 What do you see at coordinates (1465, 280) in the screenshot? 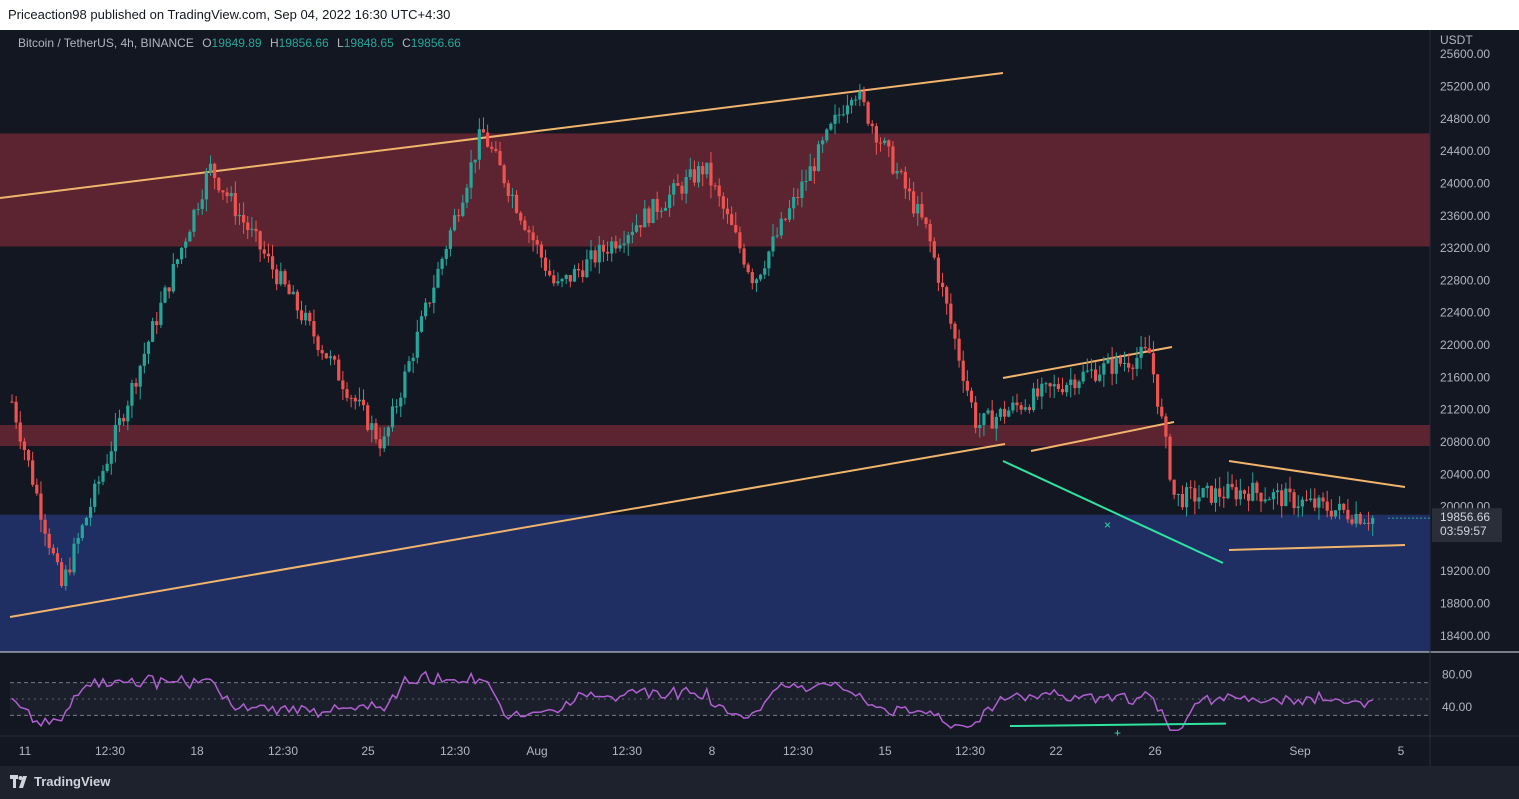
I see `price-tick: 22800.00` at bounding box center [1465, 280].